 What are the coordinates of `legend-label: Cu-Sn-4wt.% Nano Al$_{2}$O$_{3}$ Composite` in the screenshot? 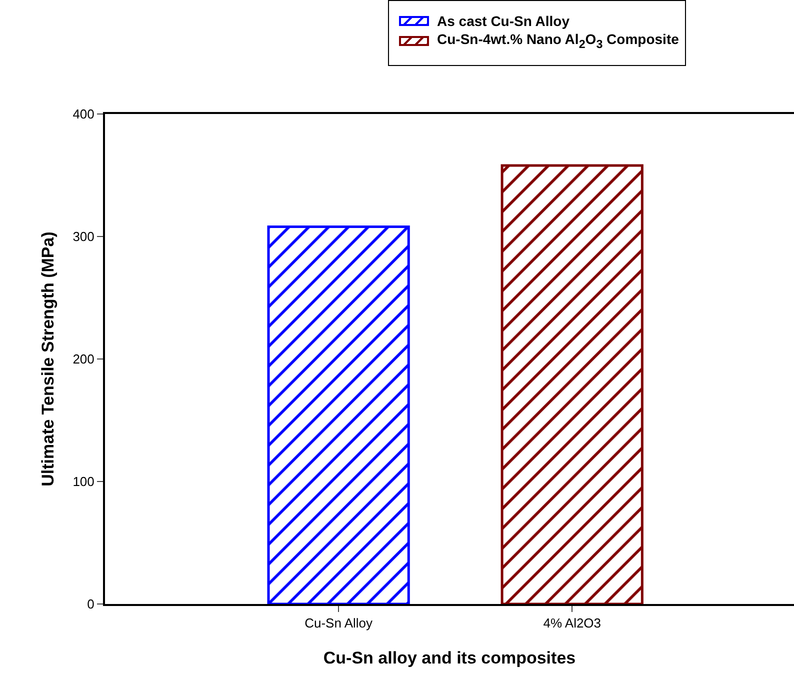 It's located at (558, 41).